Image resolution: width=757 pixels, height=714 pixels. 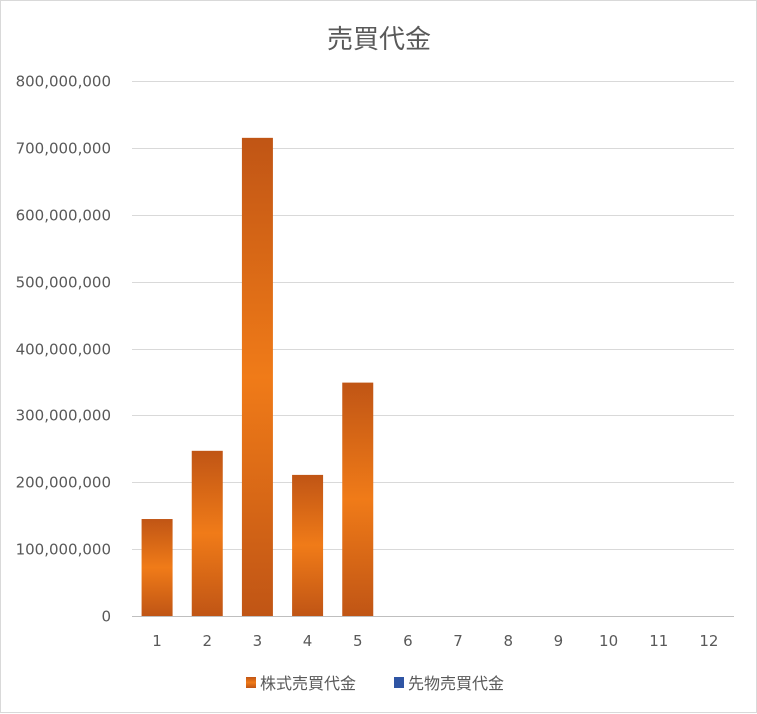 I want to click on x-tick-label: 12, so click(x=708, y=641).